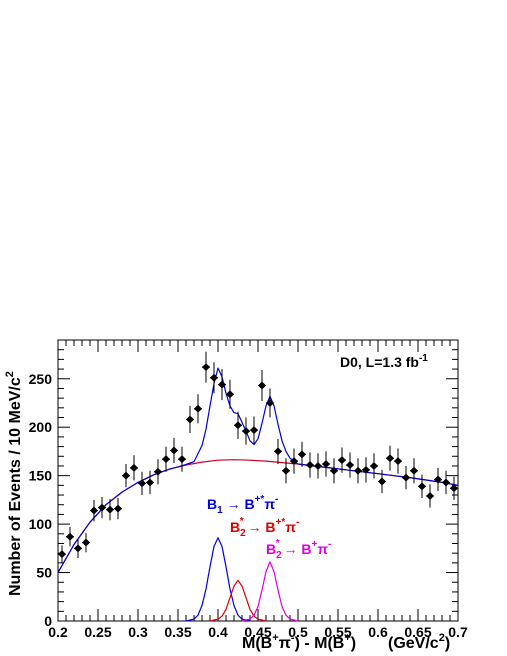  What do you see at coordinates (337, 632) in the screenshot?
I see `x-tick-label: 0.55` at bounding box center [337, 632].